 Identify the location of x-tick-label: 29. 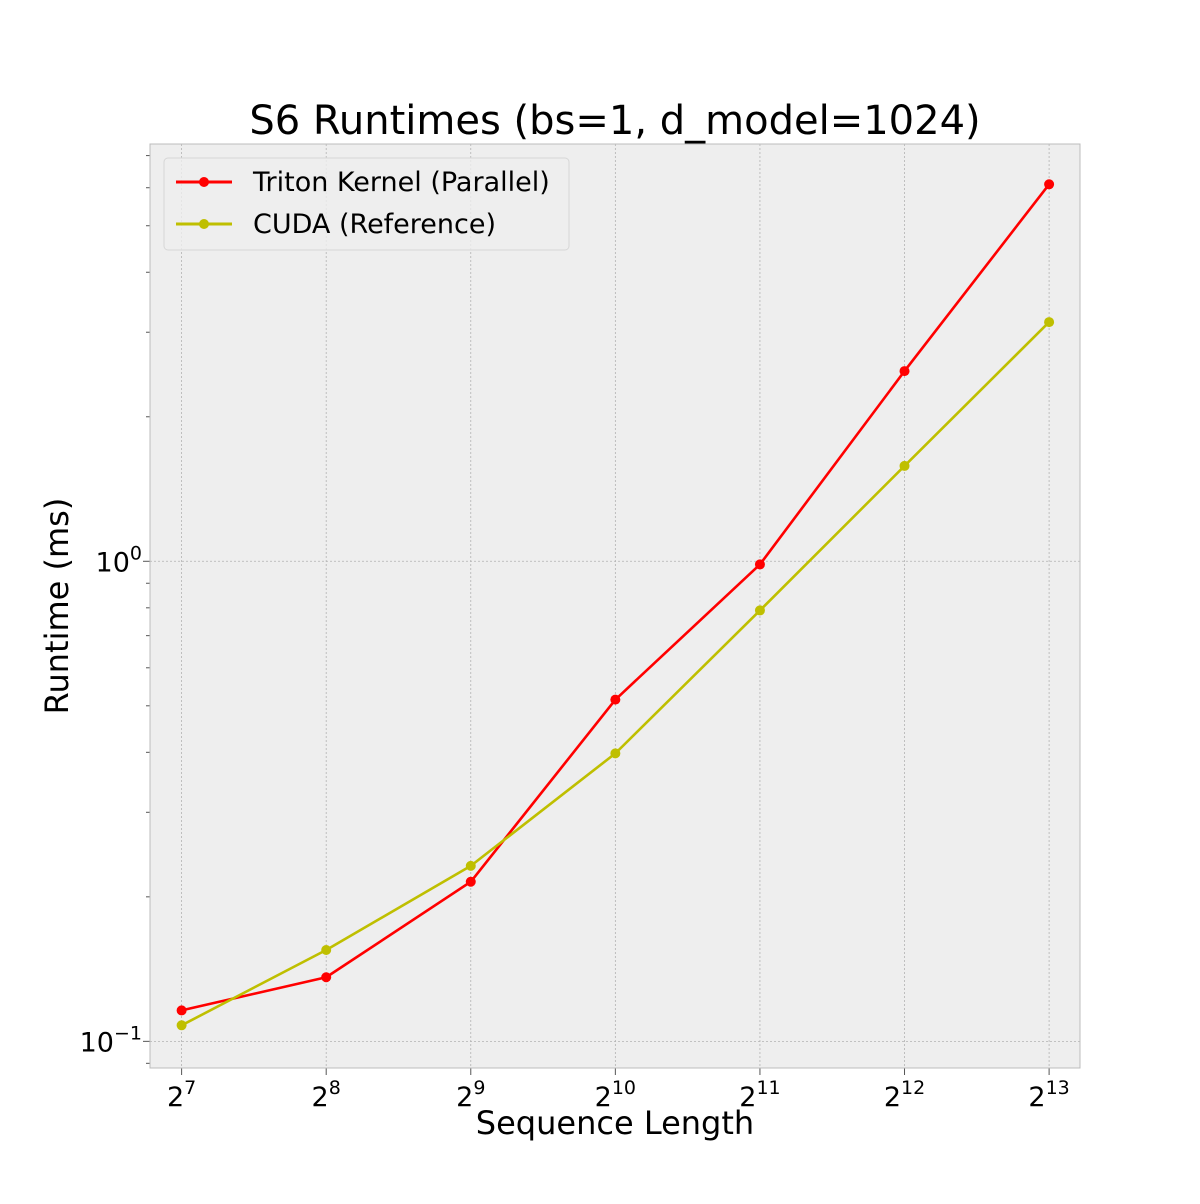
(470, 1095).